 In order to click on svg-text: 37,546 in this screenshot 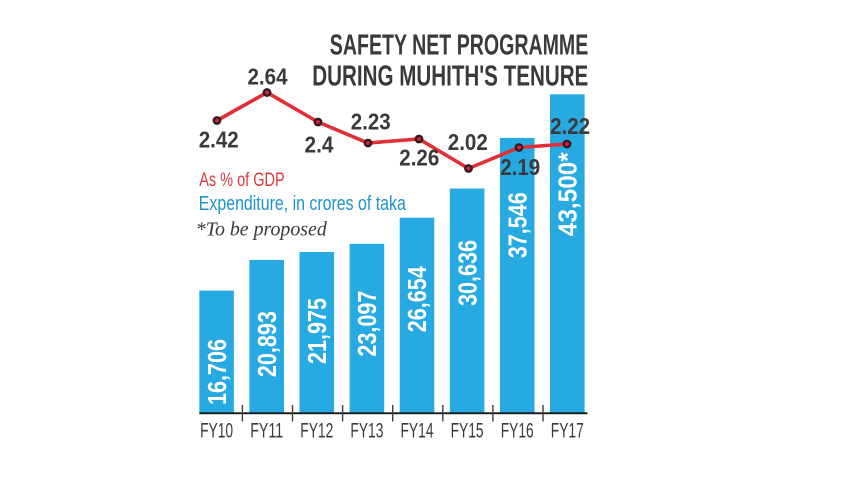, I will do `click(517, 225)`.